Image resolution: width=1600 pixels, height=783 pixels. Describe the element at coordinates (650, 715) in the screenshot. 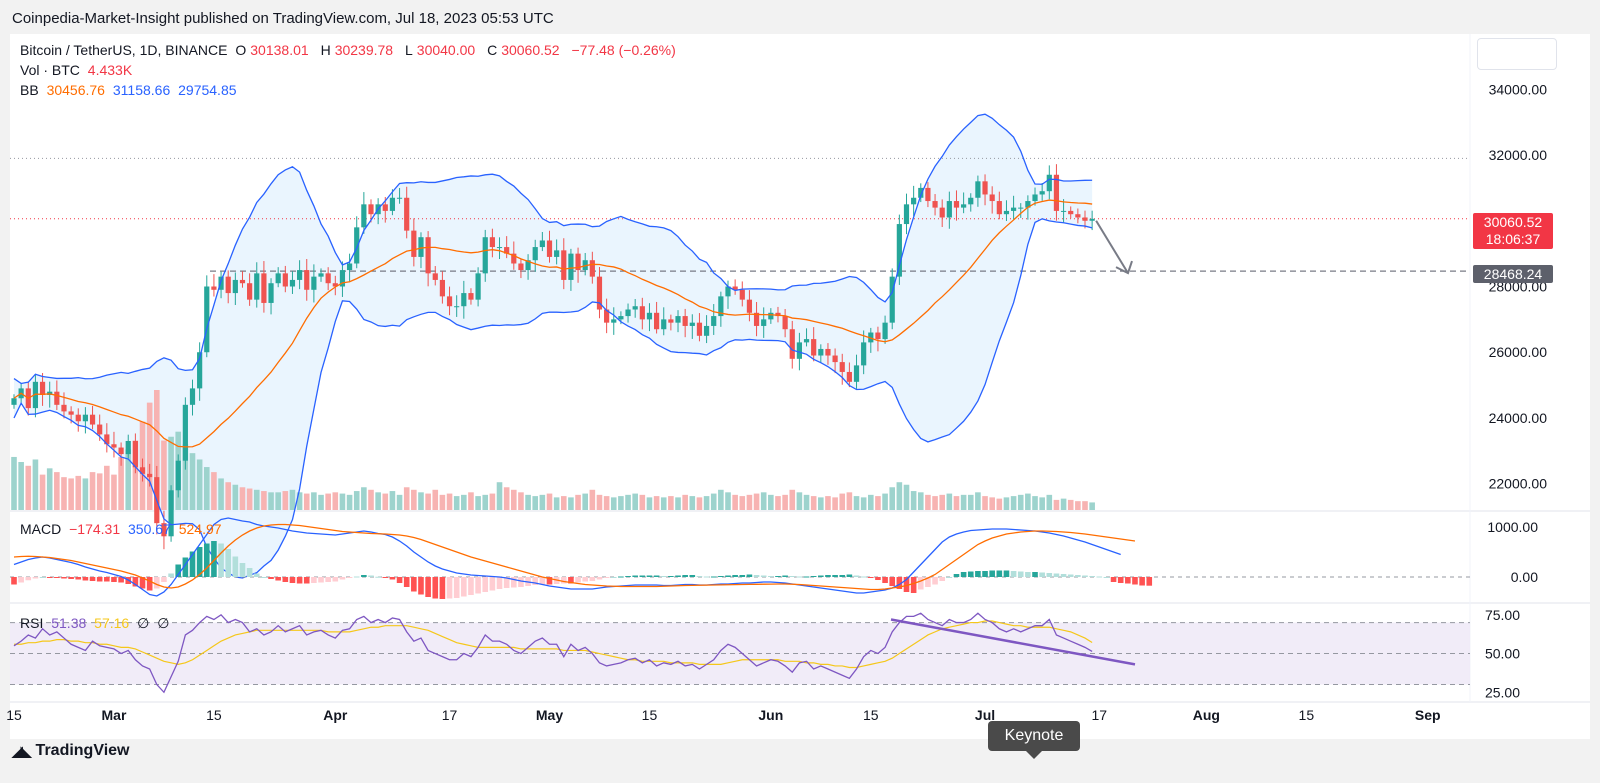

I see `time-tick-label-6: 15` at that location.